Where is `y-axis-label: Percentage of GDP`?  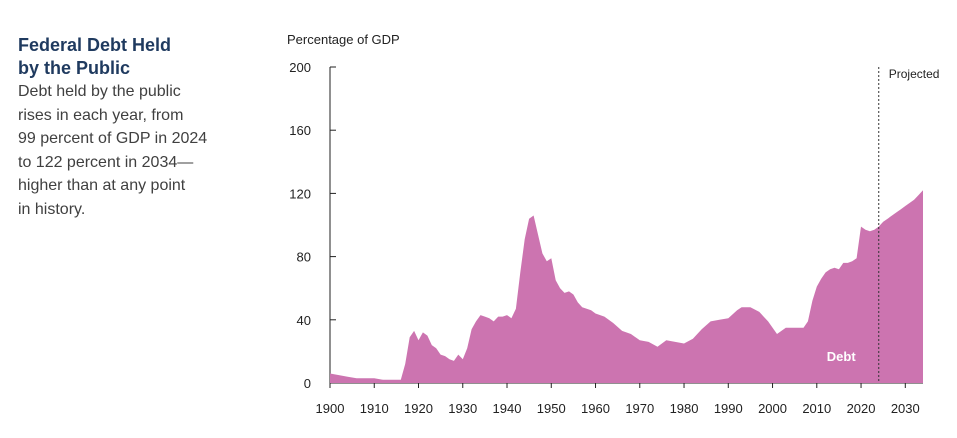 y-axis-label: Percentage of GDP is located at coordinates (343, 39).